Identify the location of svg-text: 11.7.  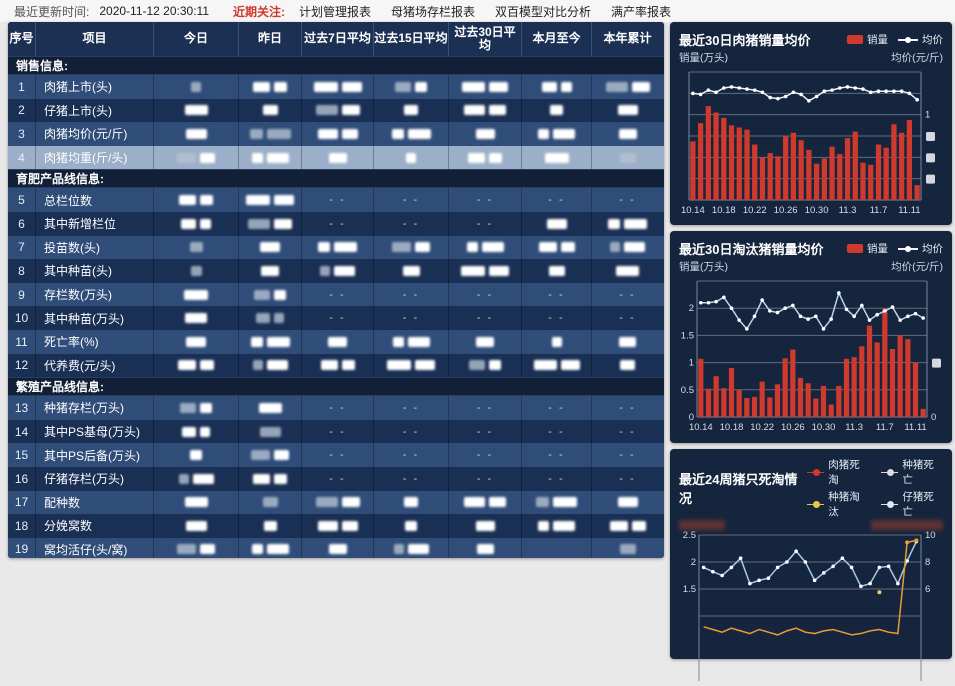
(885, 427).